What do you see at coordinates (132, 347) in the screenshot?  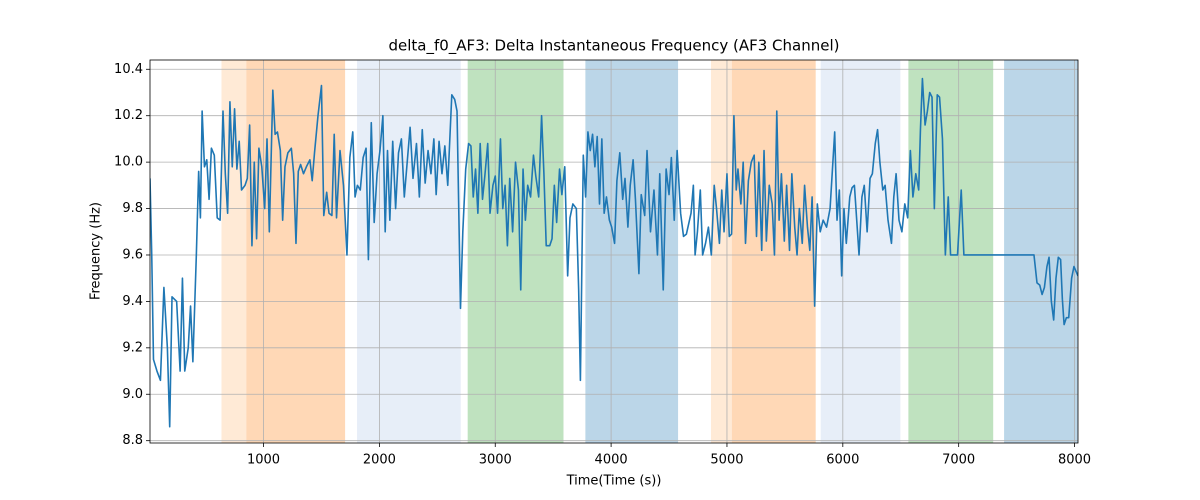 I see `y-tick-label: 9.2` at bounding box center [132, 347].